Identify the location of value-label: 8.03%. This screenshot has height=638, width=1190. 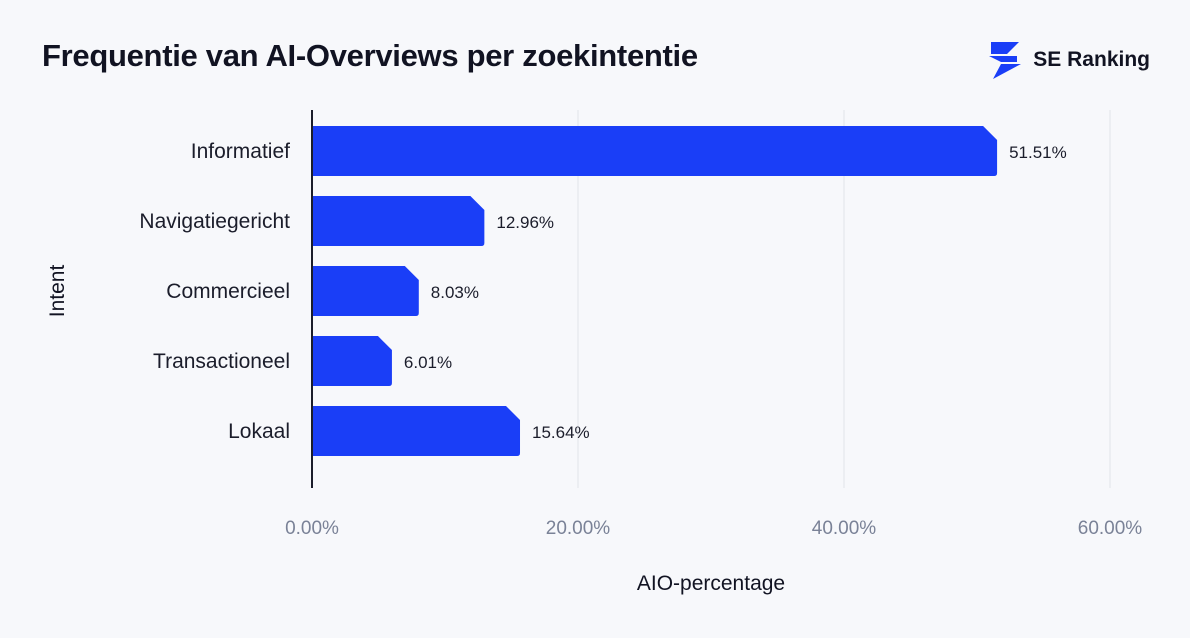
(455, 292).